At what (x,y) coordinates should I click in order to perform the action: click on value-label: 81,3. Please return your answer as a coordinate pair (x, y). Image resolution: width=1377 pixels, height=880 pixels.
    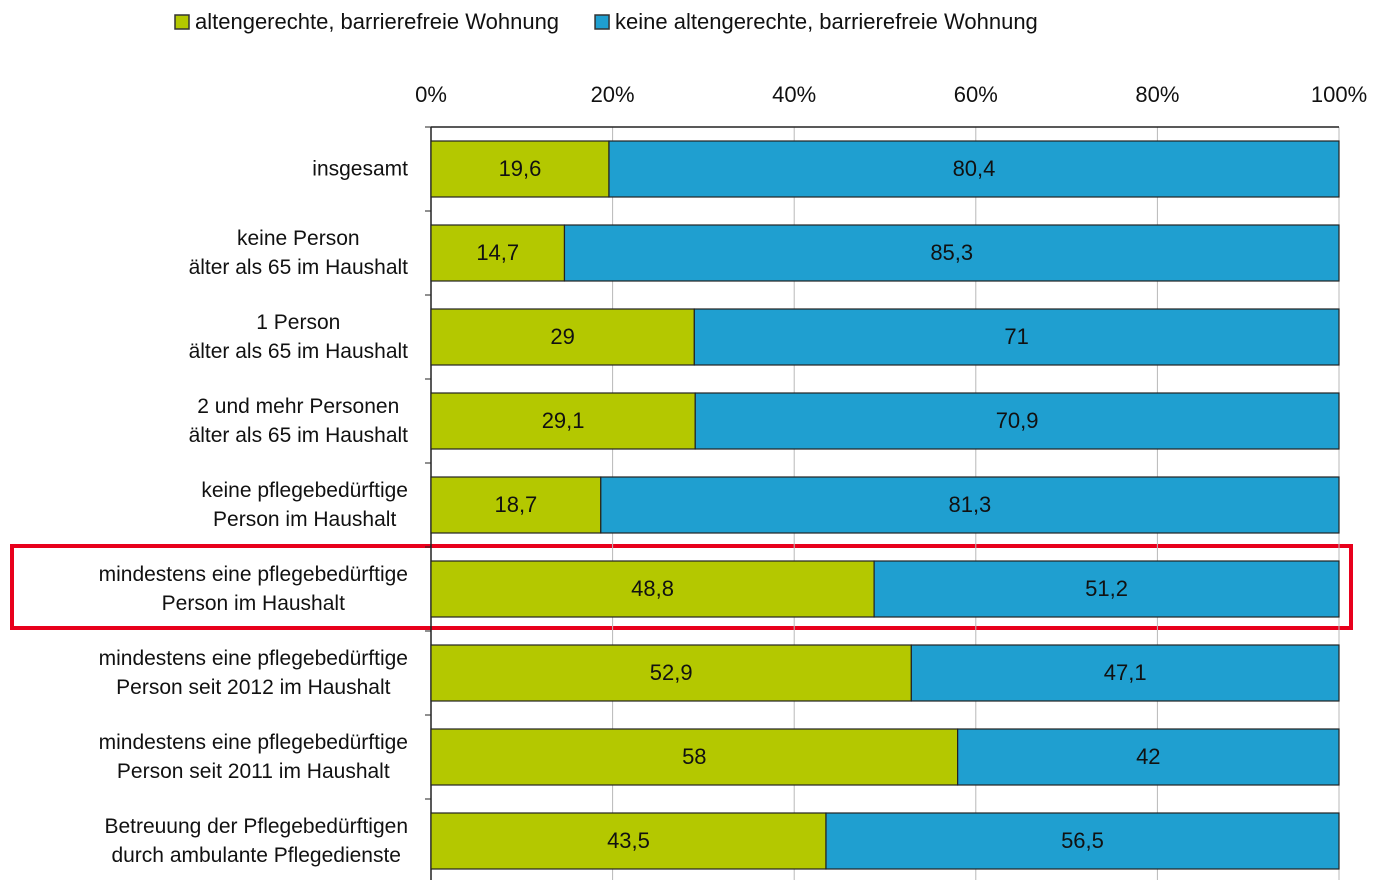
    Looking at the image, I should click on (969, 504).